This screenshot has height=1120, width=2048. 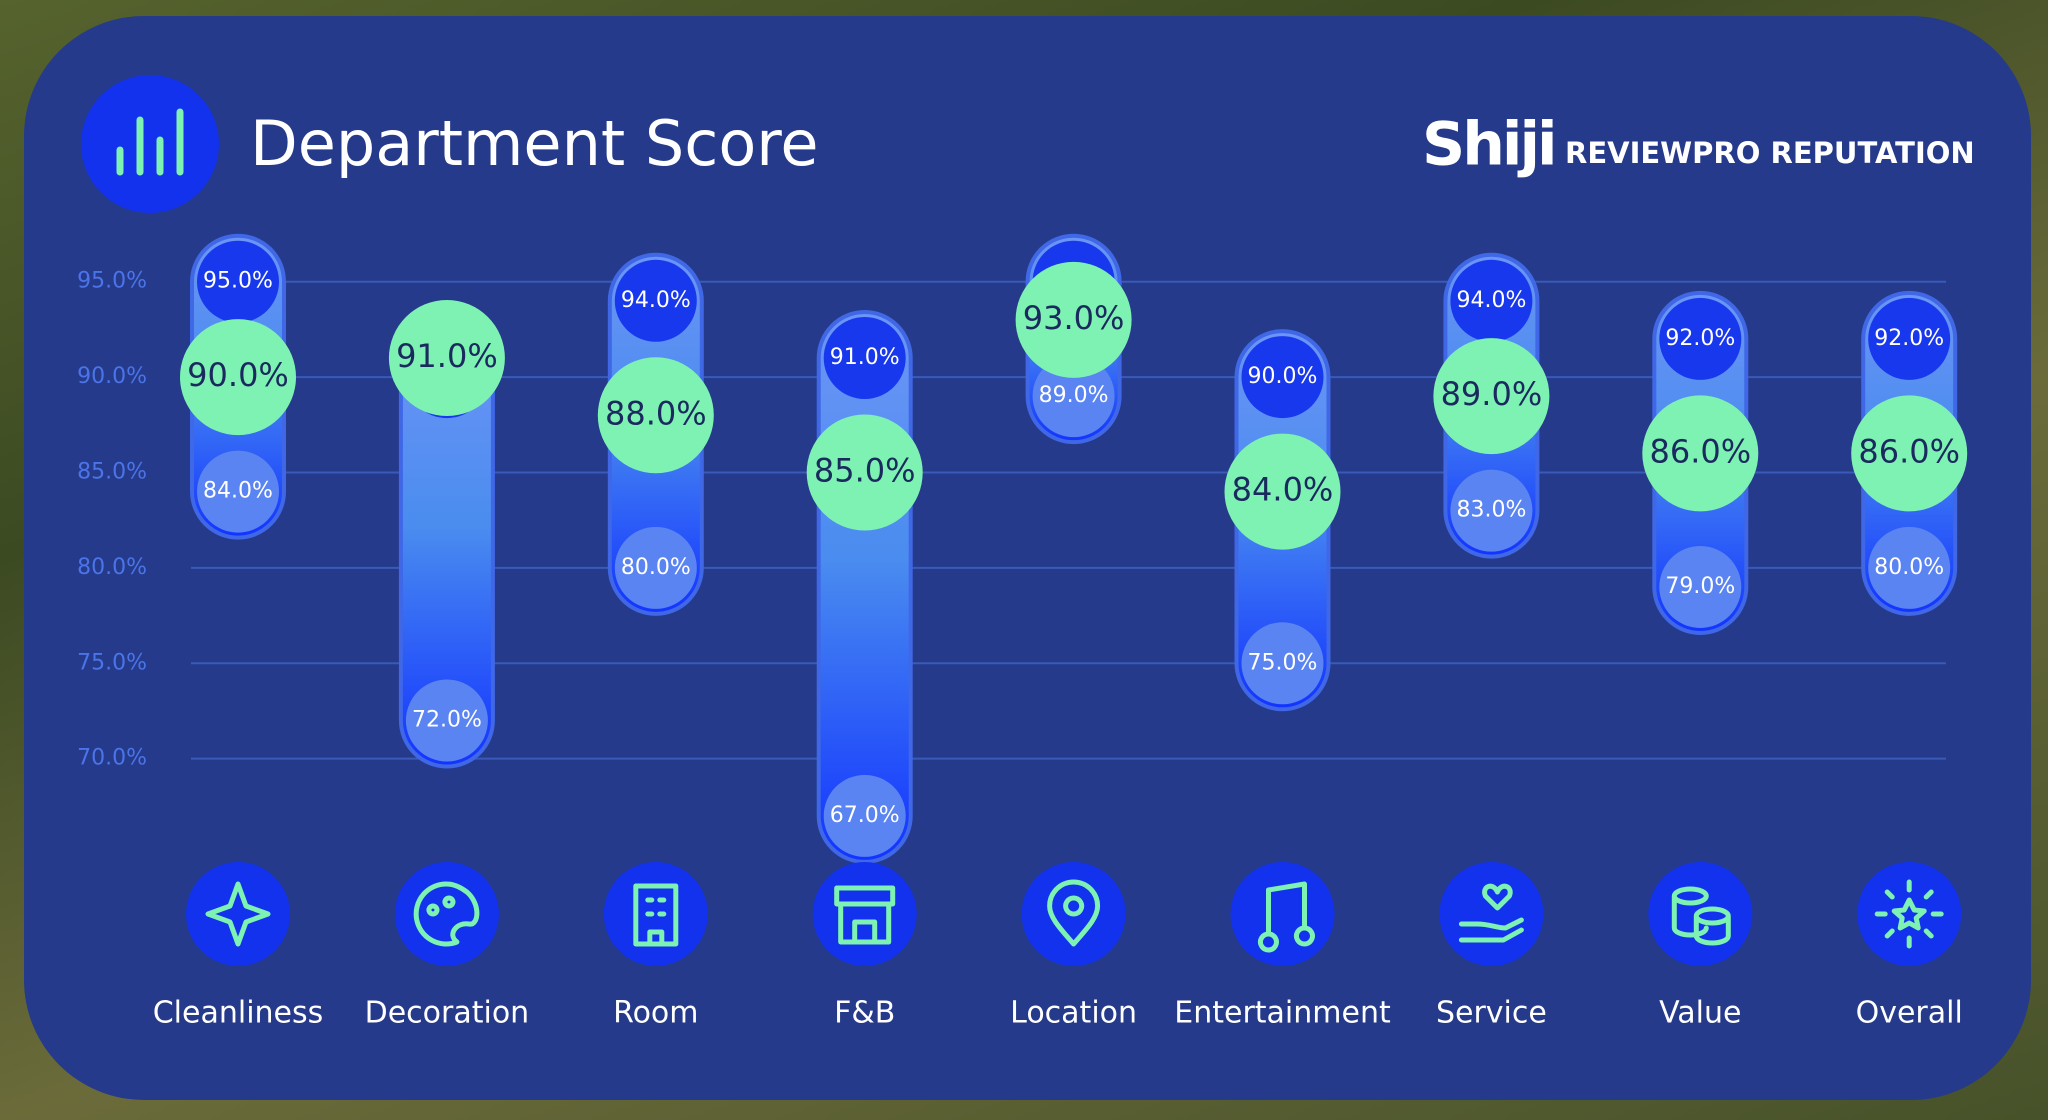 What do you see at coordinates (1073, 1013) in the screenshot?
I see `x-tick-label: Location` at bounding box center [1073, 1013].